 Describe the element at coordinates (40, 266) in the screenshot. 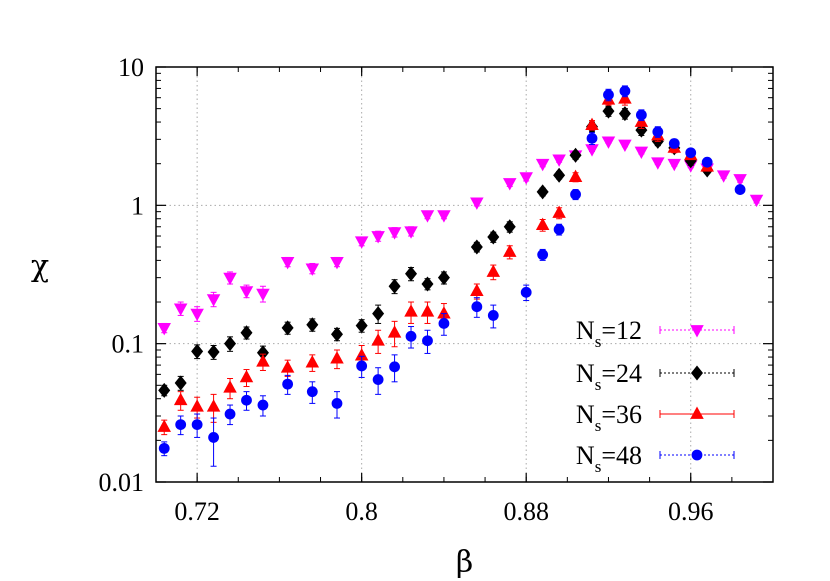

I see `y-axis-label: χ` at that location.